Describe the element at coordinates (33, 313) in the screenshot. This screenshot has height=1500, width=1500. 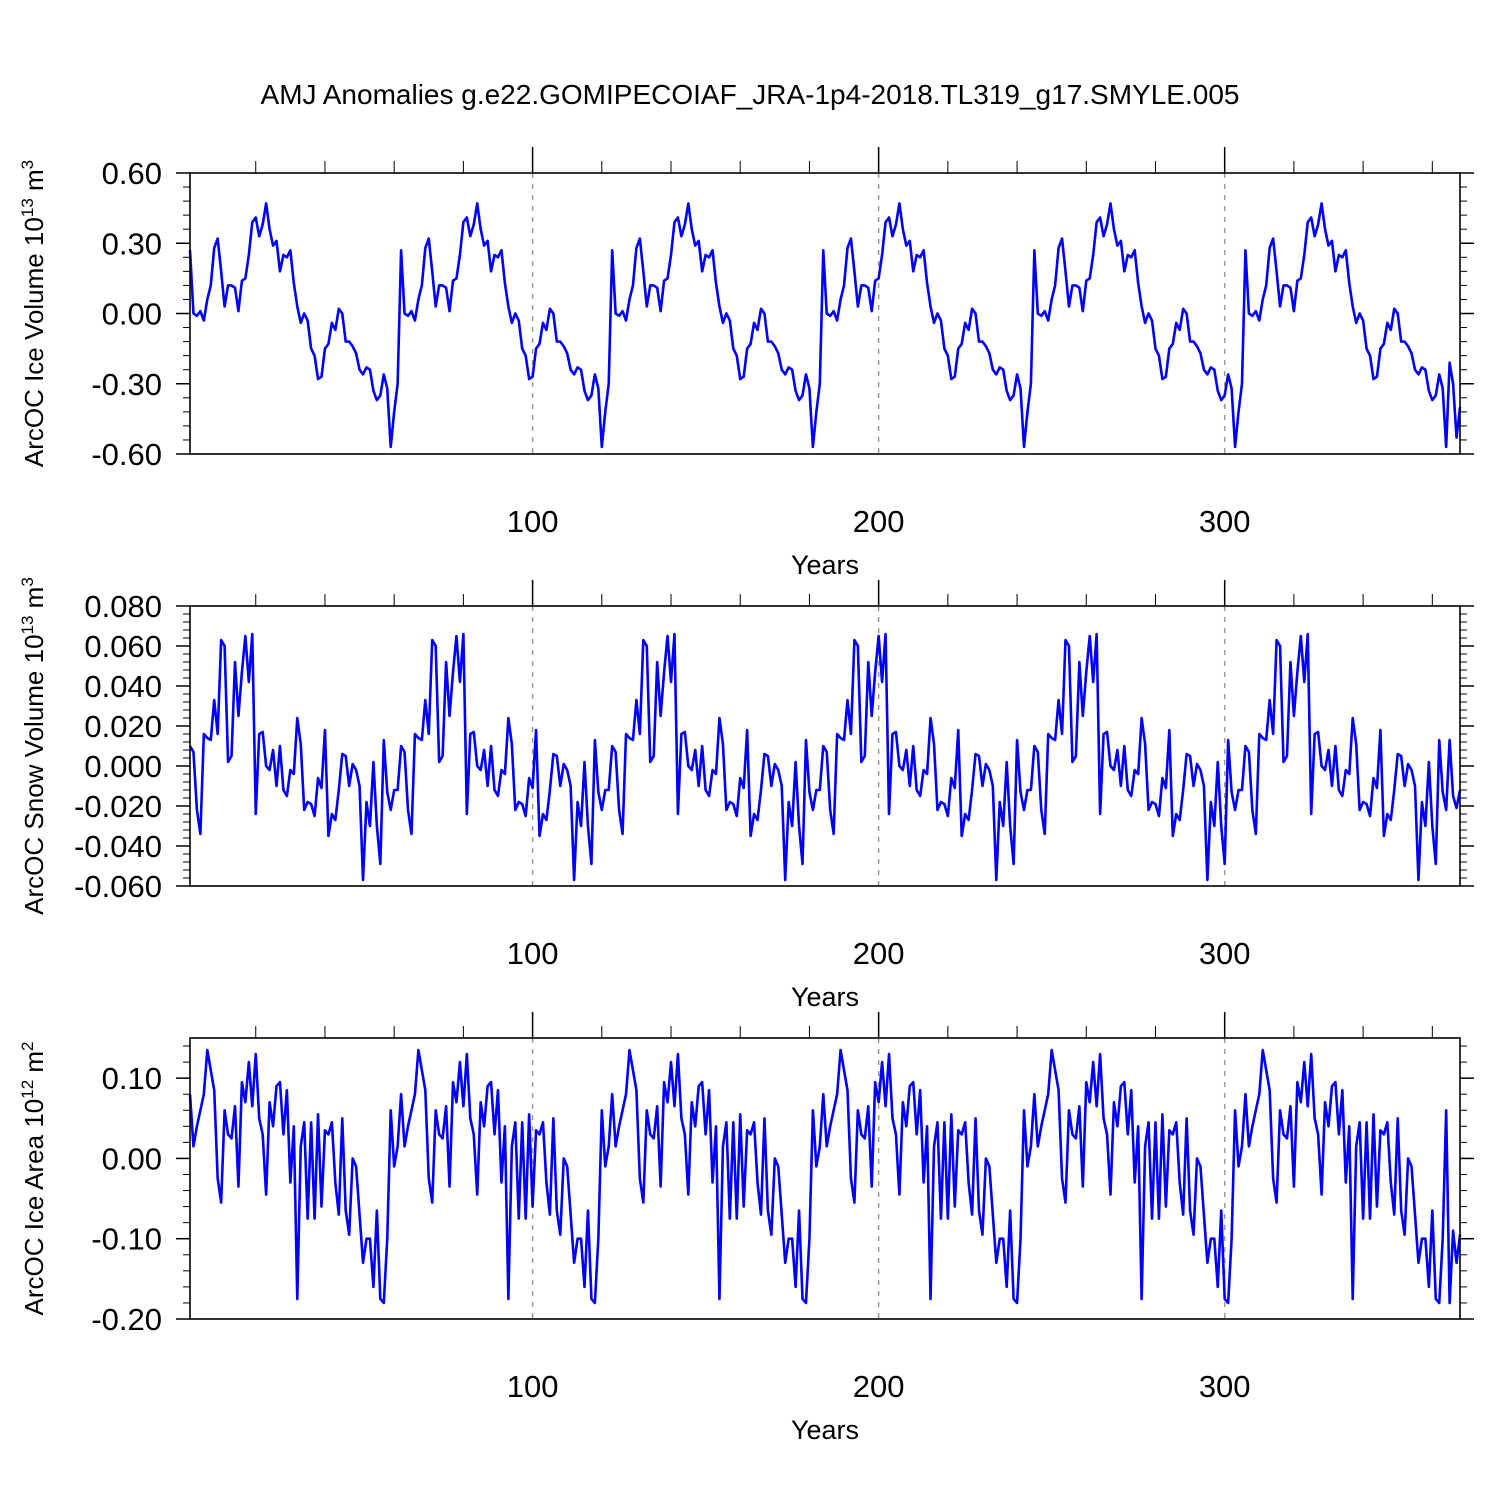
I see `y-axis-label: ArcOC Ice Volume 1013 m3` at that location.